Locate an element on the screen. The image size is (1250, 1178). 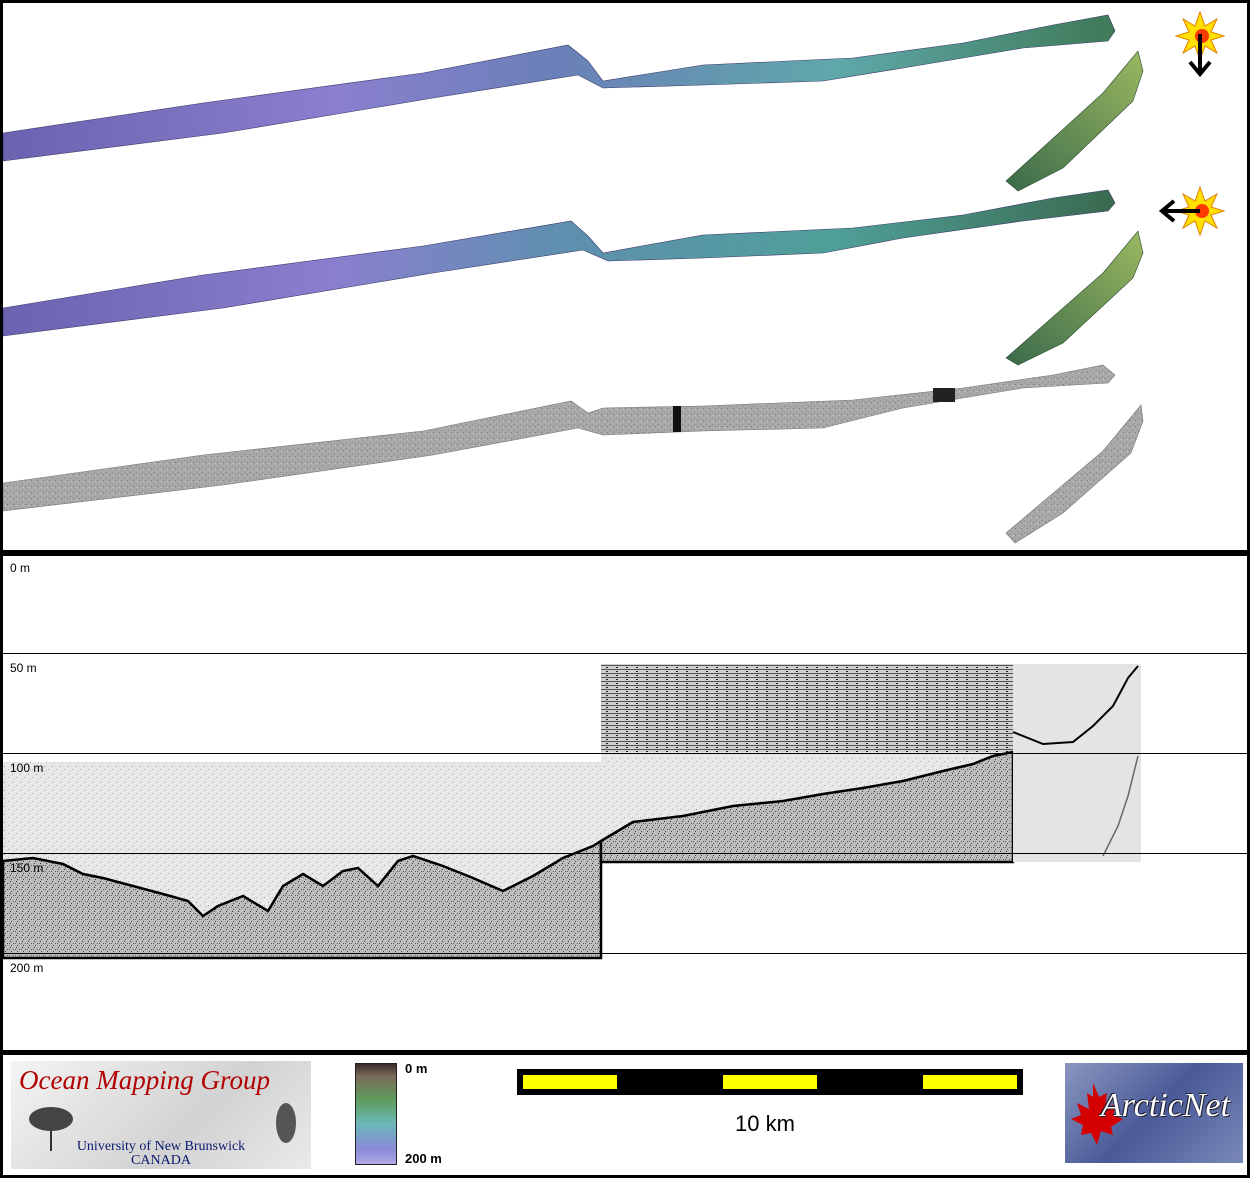
seafloor-echo-left is located at coordinates (303, 899).